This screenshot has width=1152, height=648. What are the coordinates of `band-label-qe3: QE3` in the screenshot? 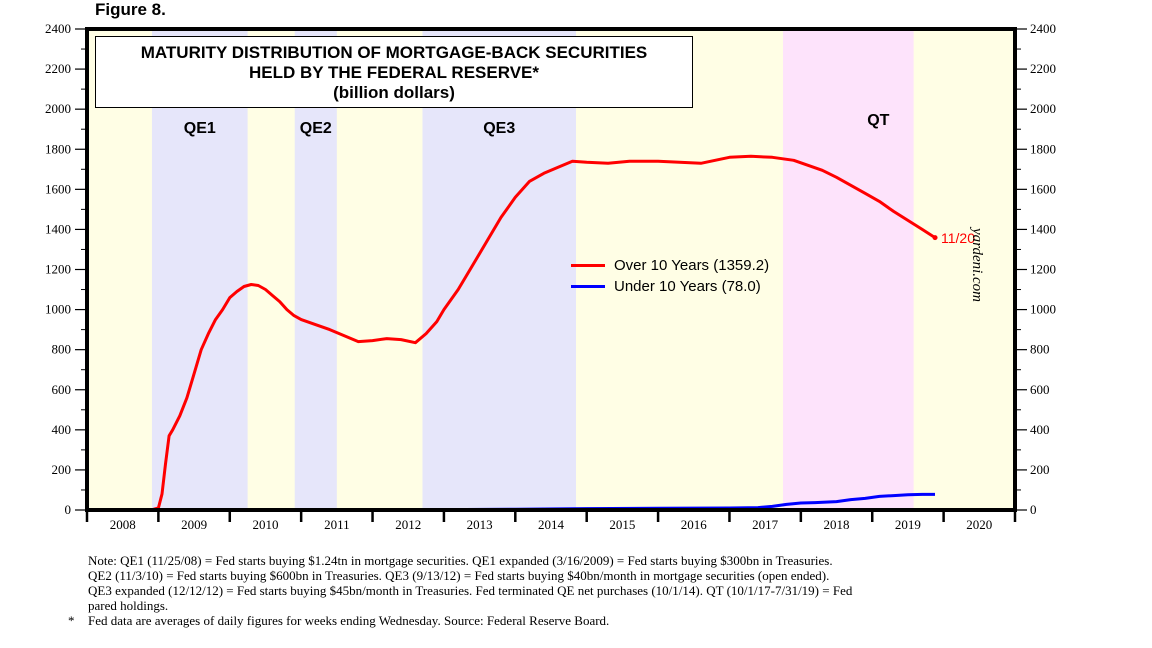 It's located at (499, 128).